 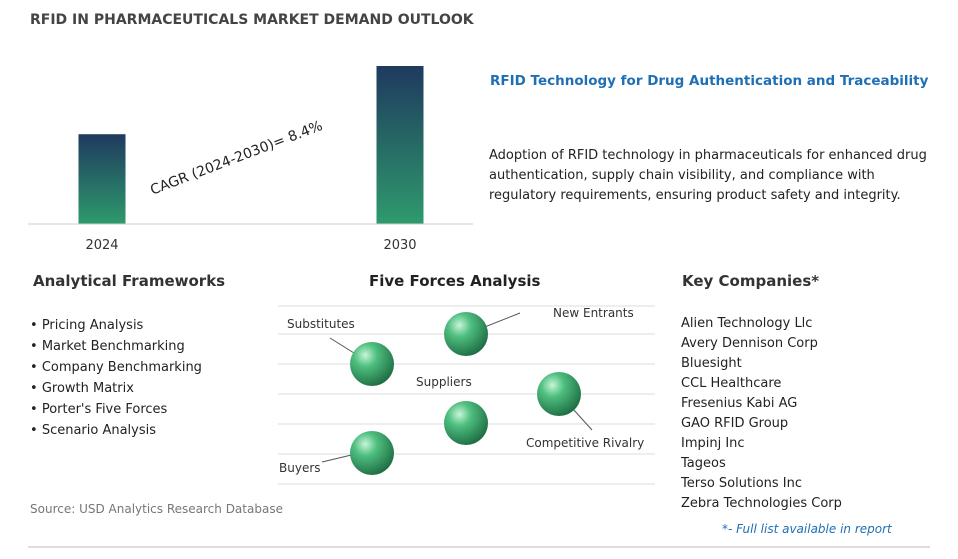 I want to click on item-text: Zebra Technologies Corp, so click(x=761, y=503).